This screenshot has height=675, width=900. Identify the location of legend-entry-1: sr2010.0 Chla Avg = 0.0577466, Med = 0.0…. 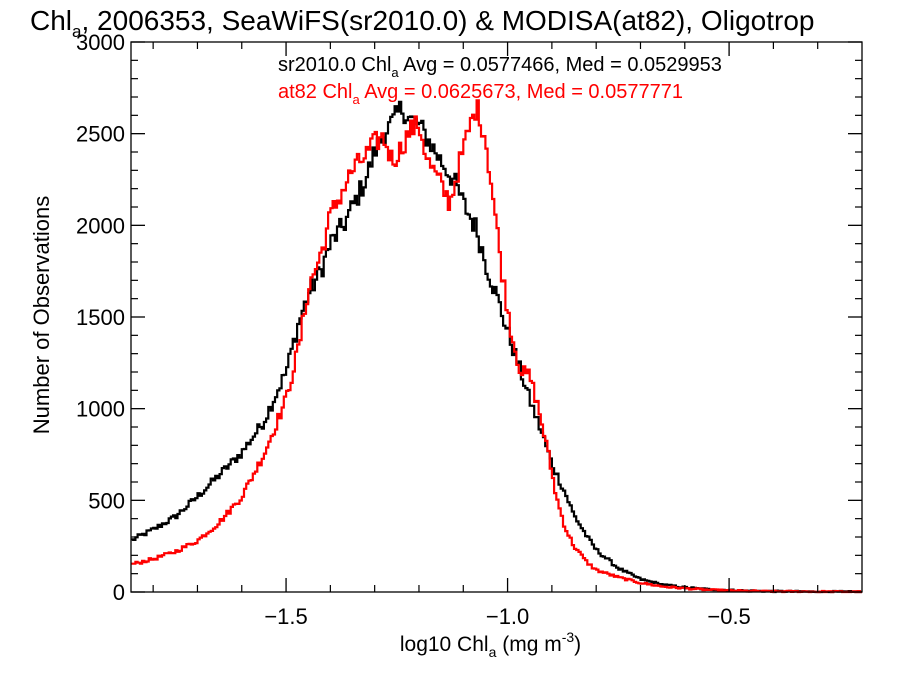
(500, 67).